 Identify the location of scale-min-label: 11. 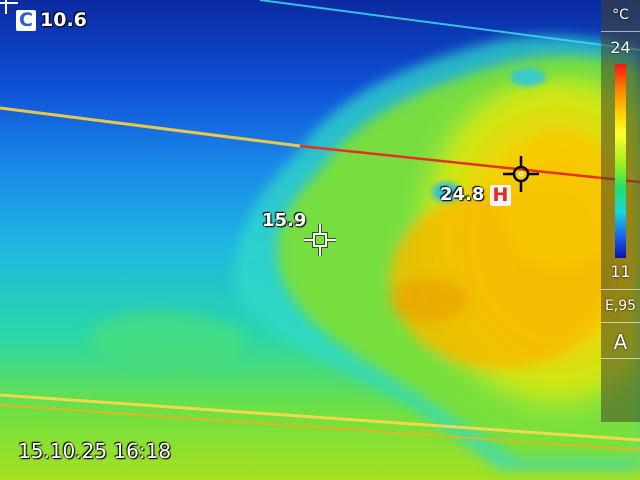
(620, 271).